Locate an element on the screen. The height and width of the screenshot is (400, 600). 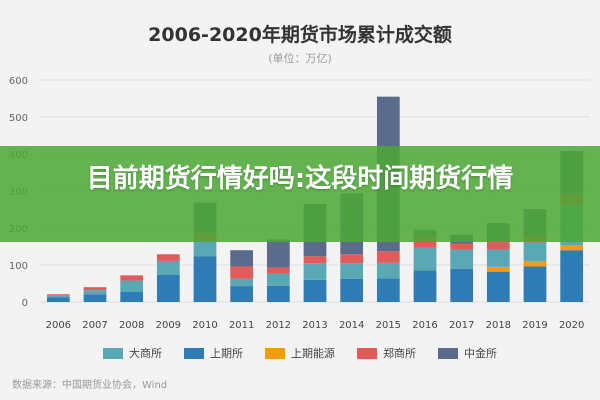
legend-label: 郑商所 is located at coordinates (399, 353).